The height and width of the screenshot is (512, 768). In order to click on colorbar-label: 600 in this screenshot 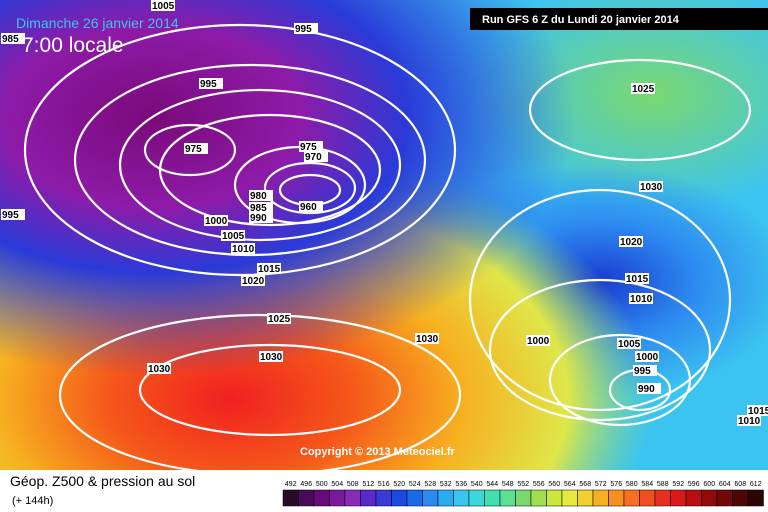, I will do `click(709, 484)`.